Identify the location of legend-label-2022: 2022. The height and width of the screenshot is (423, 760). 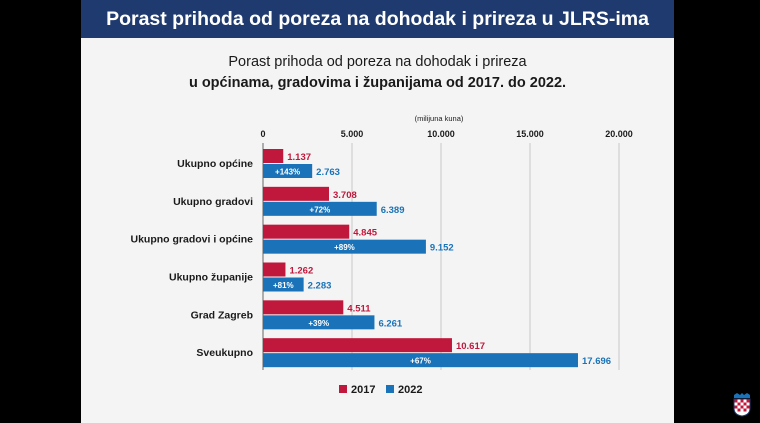
(410, 390).